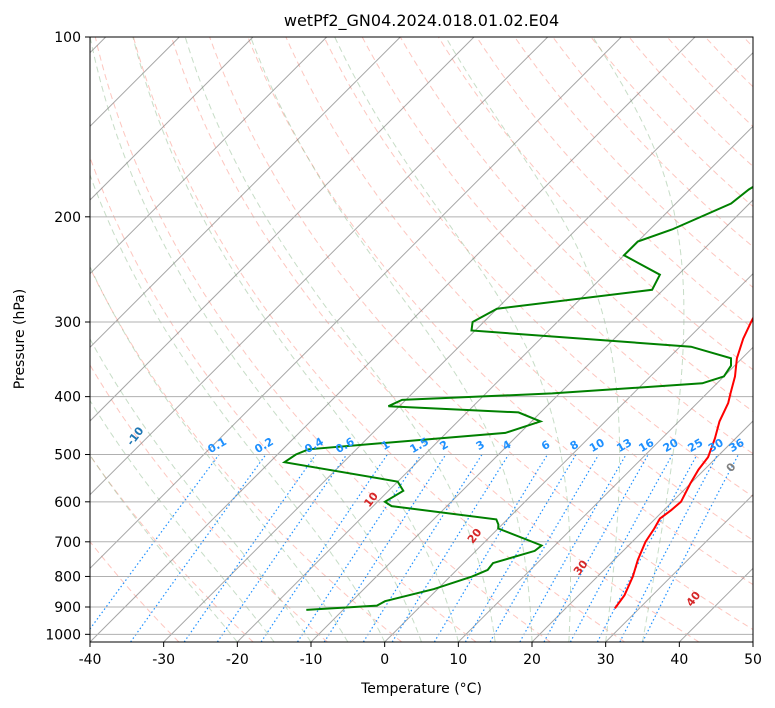 The image size is (775, 708). I want to click on x-tick-label: -30, so click(163, 660).